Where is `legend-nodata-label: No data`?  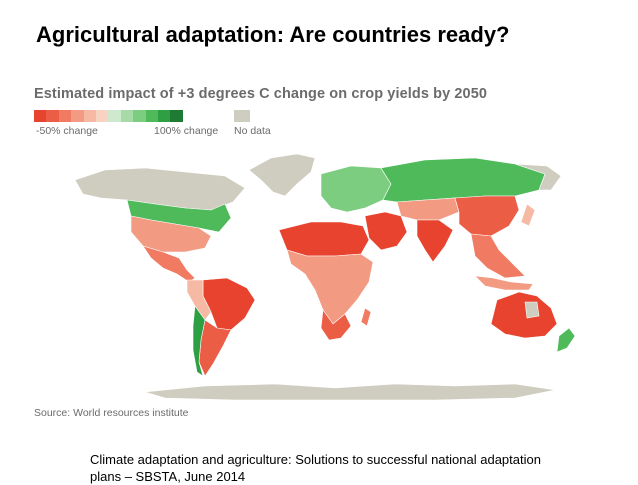 legend-nodata-label: No data is located at coordinates (252, 131).